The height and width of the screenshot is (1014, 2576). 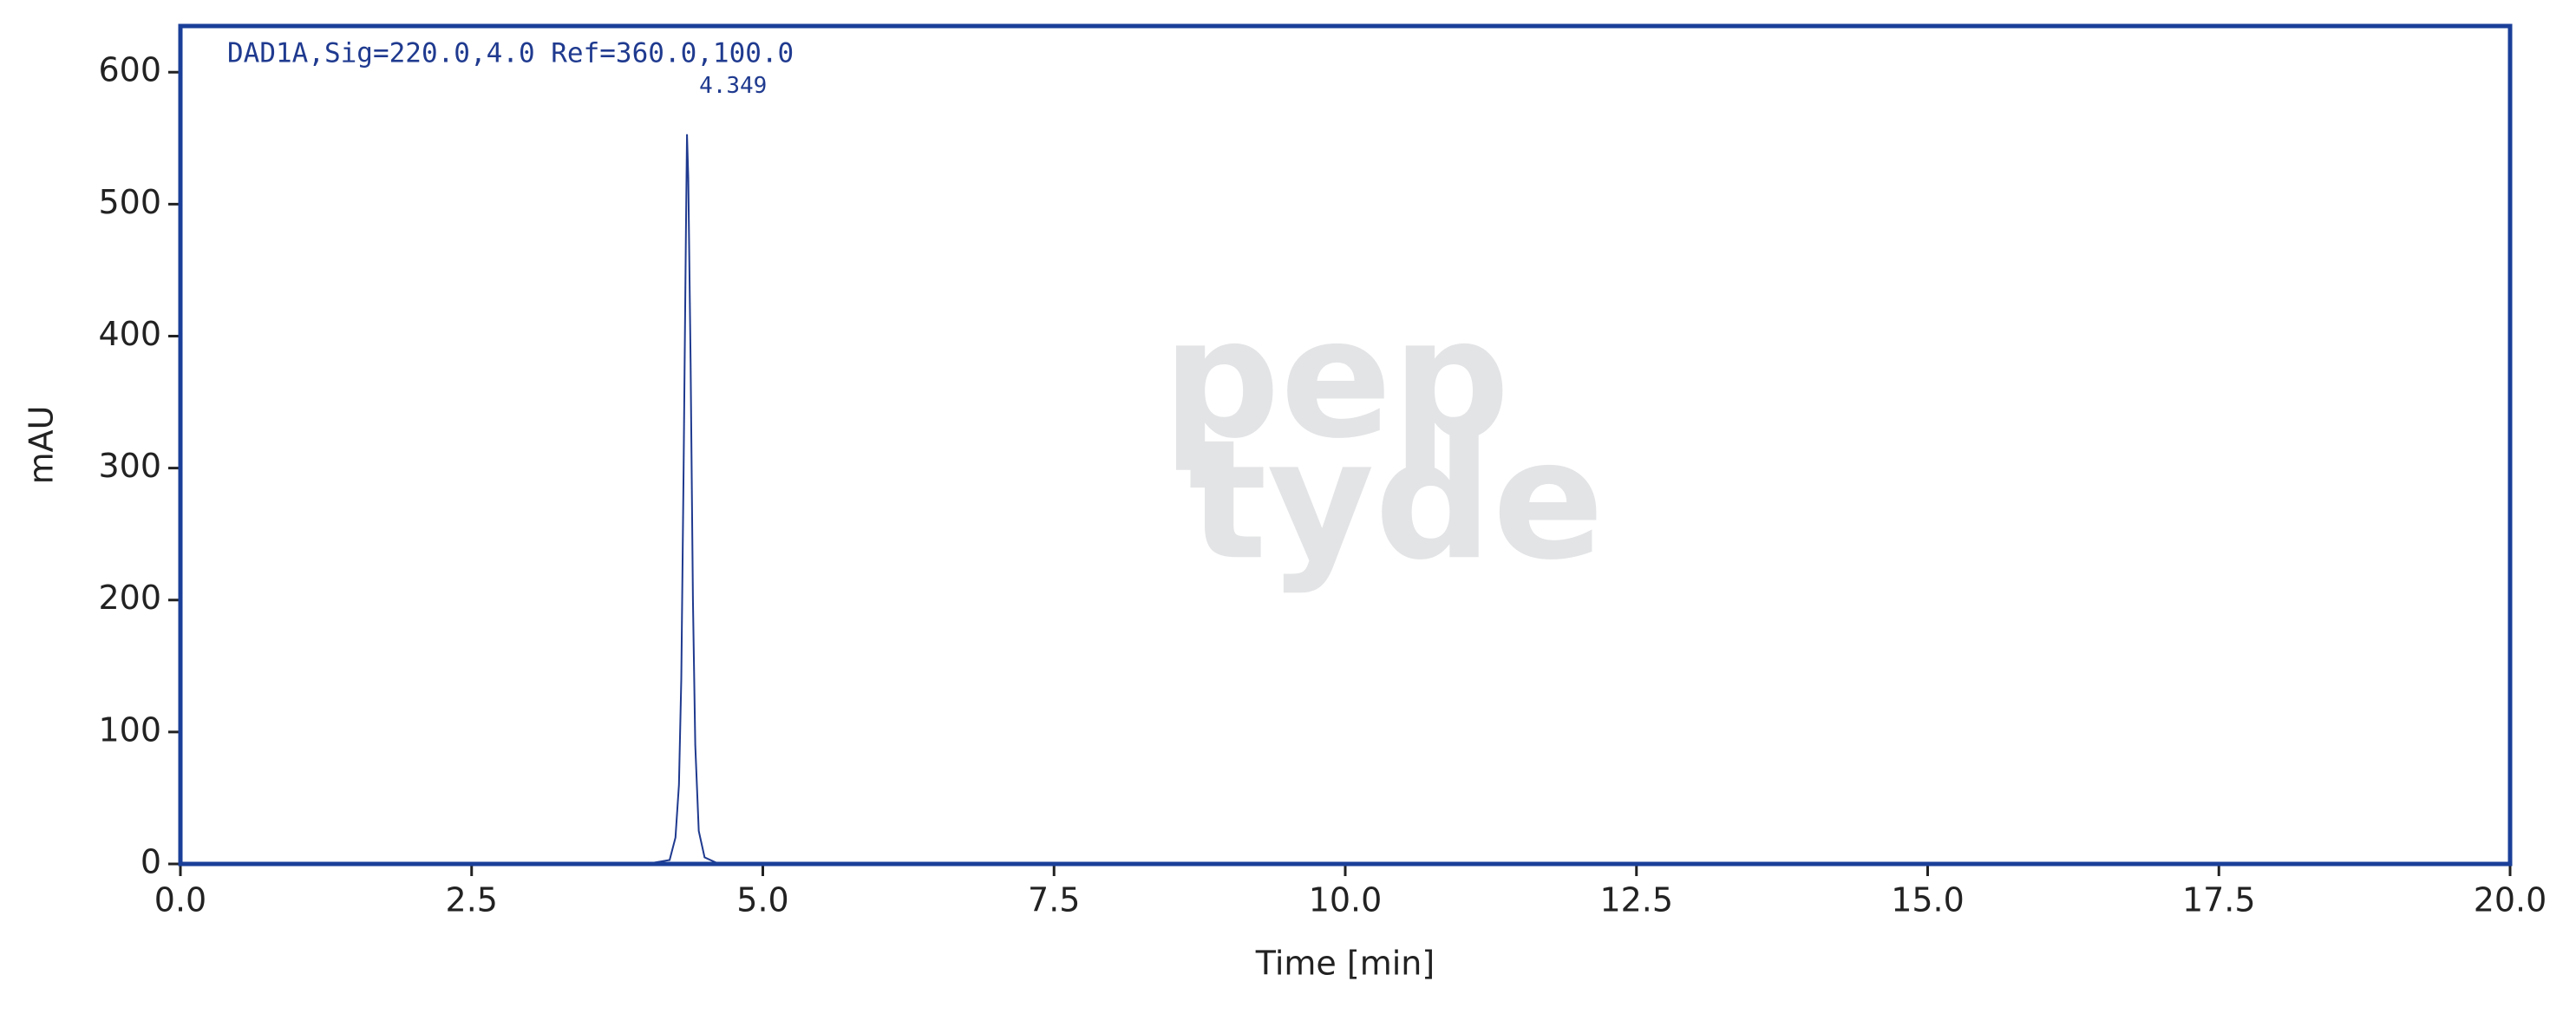 I want to click on y-tick-label: 0, so click(x=151, y=862).